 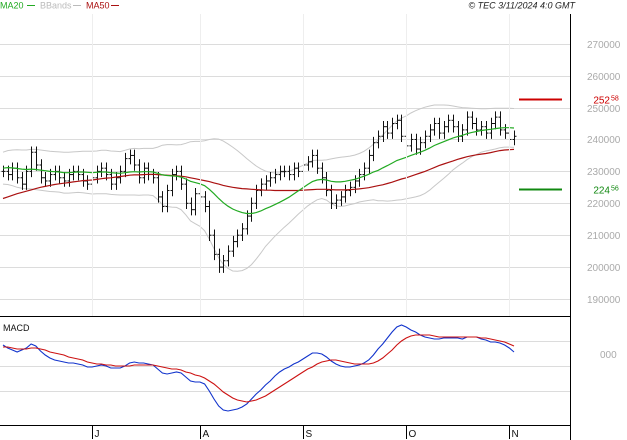 I want to click on bb-upper-line, so click(x=258, y=139).